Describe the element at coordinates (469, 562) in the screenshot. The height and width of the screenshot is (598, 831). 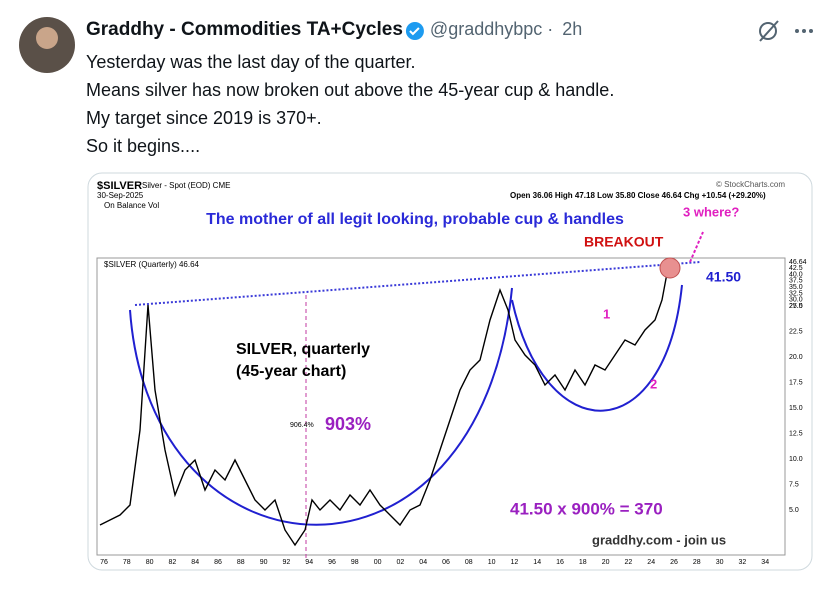
I see `x-axis-label: 08` at that location.